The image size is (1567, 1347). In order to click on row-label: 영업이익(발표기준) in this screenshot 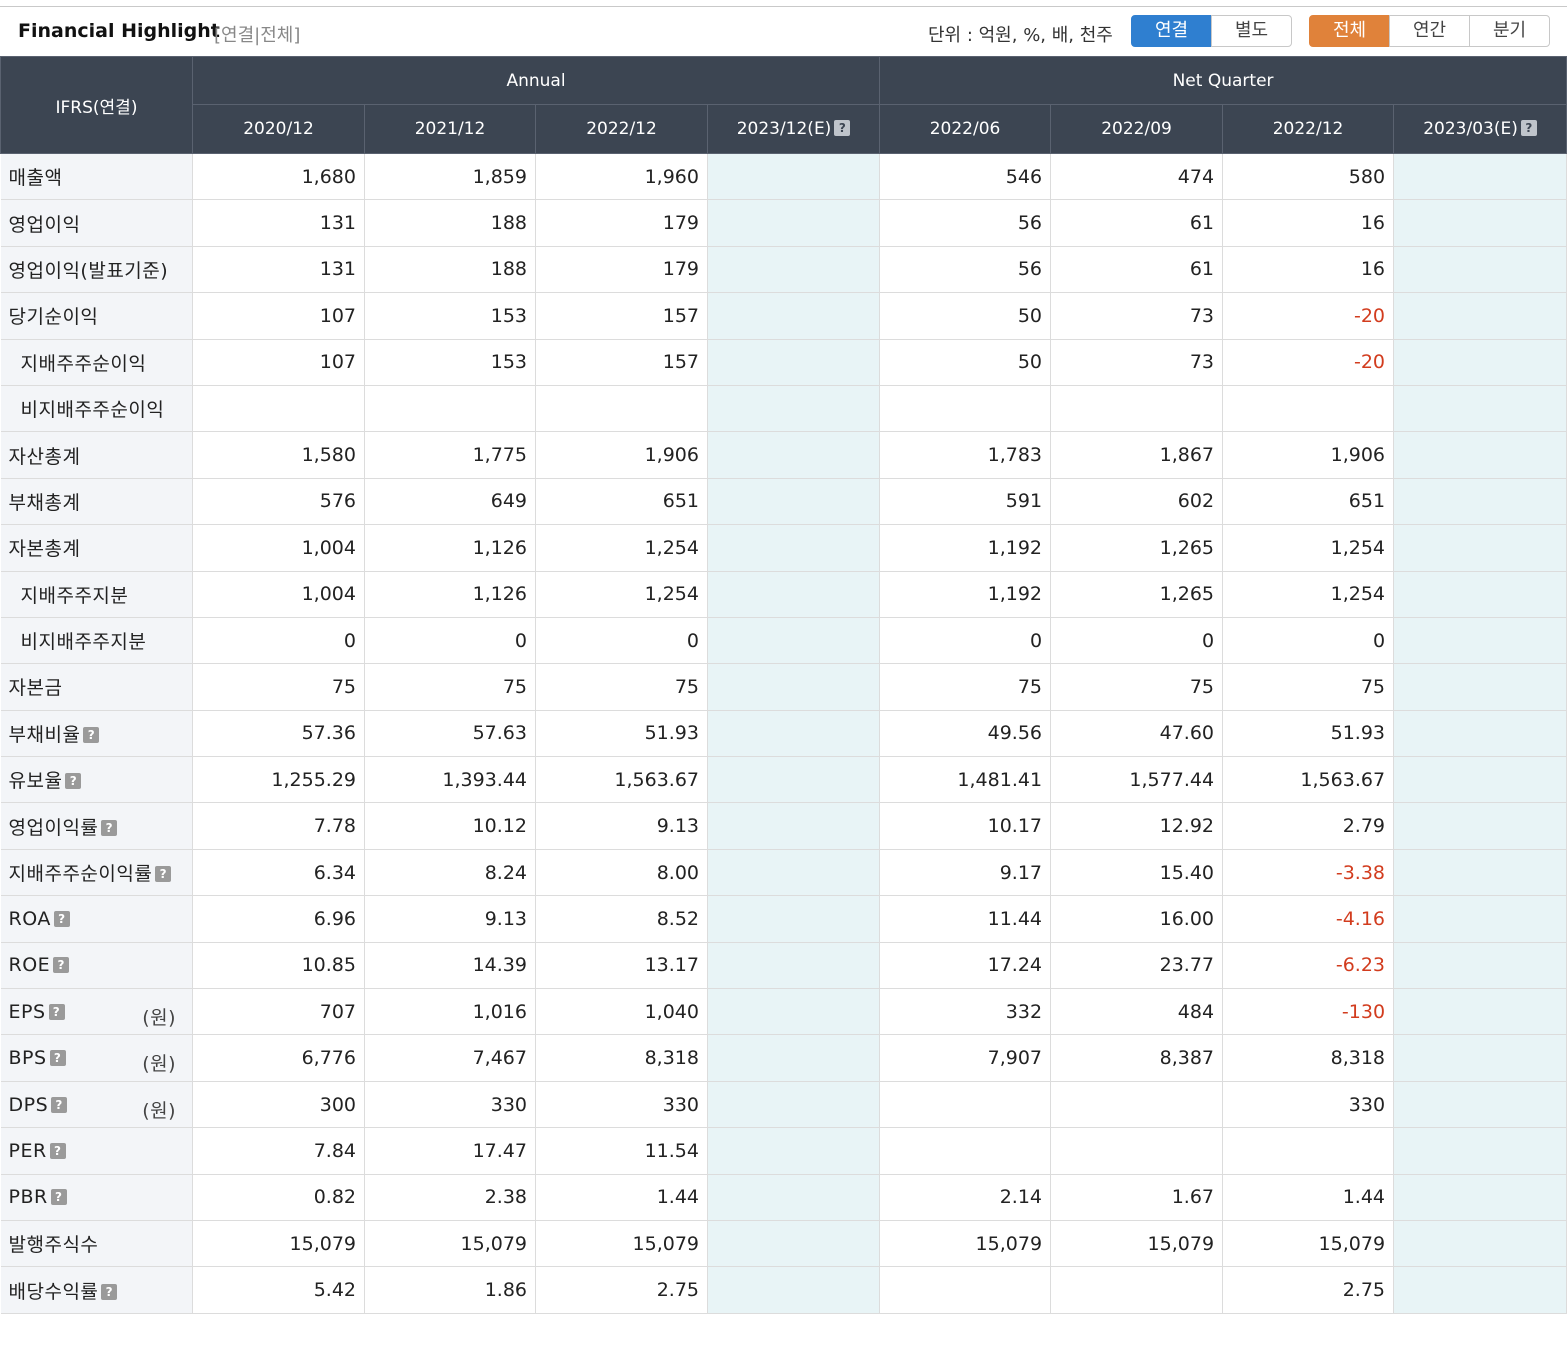, I will do `click(96, 270)`.